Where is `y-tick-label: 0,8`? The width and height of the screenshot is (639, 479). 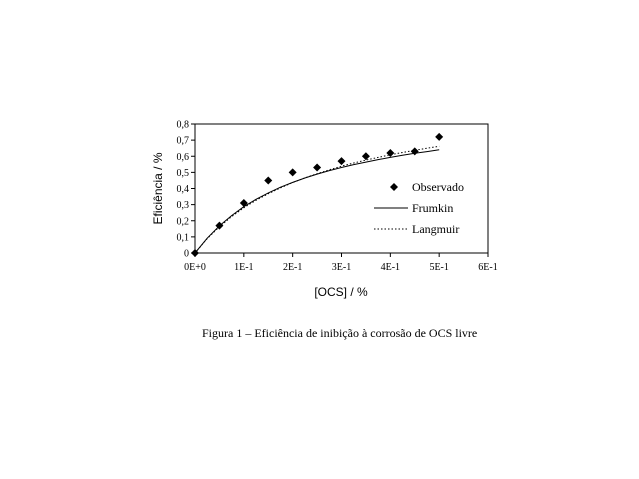
y-tick-label: 0,8 is located at coordinates (183, 125).